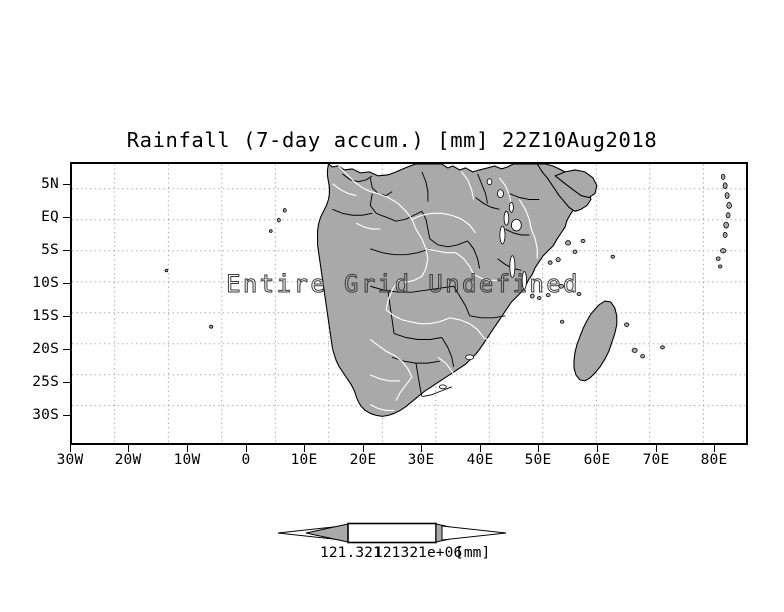  I want to click on colorbar-arrow-right-outer, so click(474, 533).